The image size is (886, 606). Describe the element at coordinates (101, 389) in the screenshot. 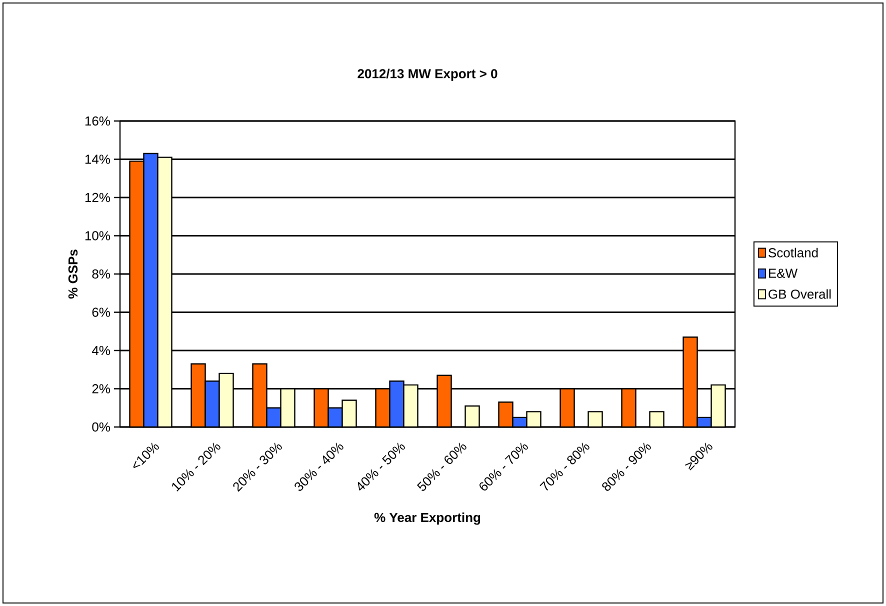

I see `y-tick-label: 2%` at that location.